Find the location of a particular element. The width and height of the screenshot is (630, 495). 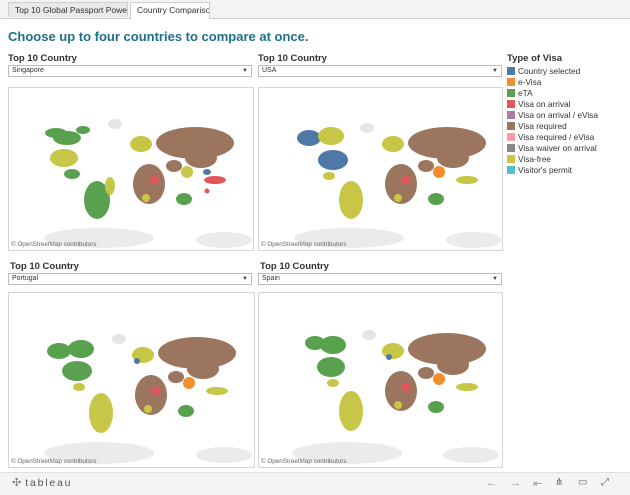

map-1-attribution: © OpenStreetMap contributors is located at coordinates (54, 244).